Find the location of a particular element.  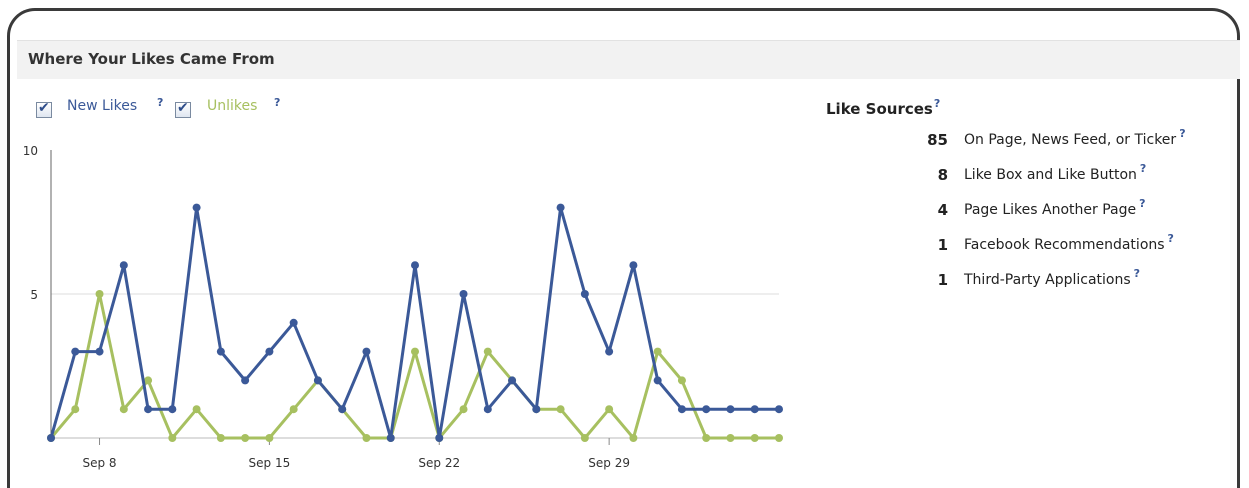

new-likes-help-icon: ? is located at coordinates (160, 102).